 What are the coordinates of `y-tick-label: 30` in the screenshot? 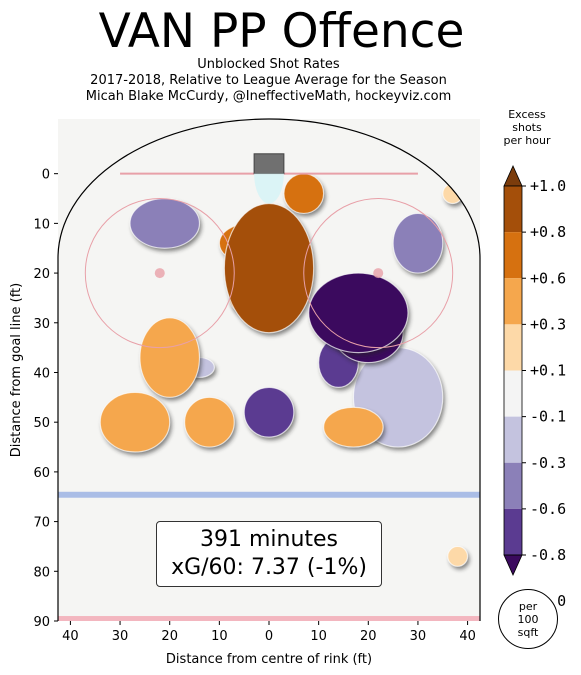 It's located at (41, 324).